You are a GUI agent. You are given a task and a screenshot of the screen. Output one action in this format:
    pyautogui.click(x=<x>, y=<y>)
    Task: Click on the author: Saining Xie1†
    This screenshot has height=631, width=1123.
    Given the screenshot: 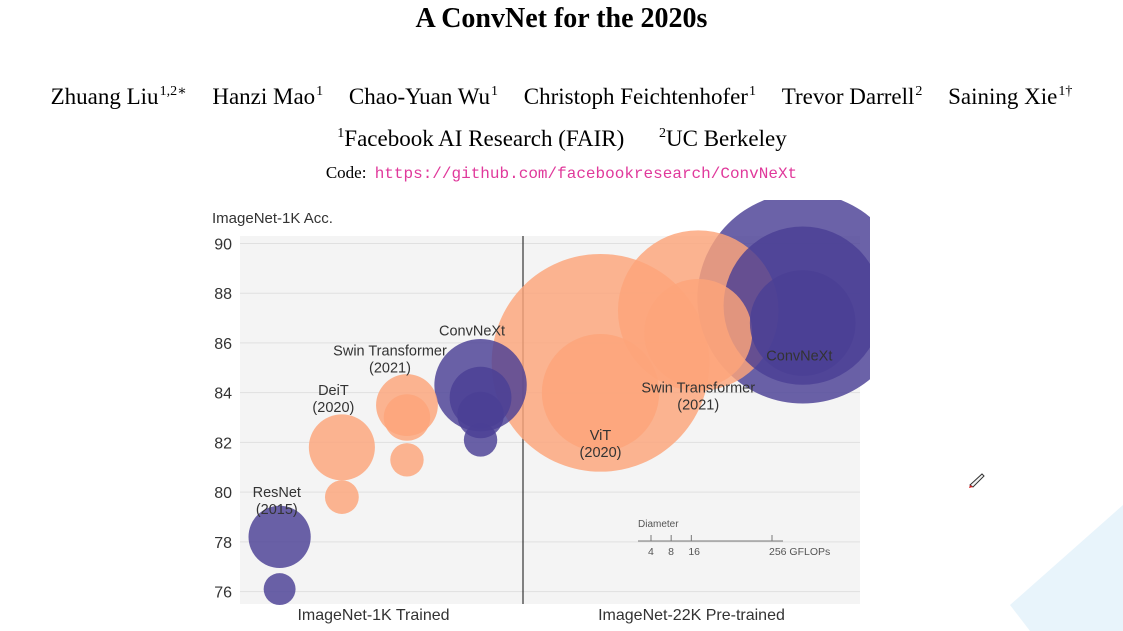 What is the action you would take?
    pyautogui.click(x=1010, y=97)
    